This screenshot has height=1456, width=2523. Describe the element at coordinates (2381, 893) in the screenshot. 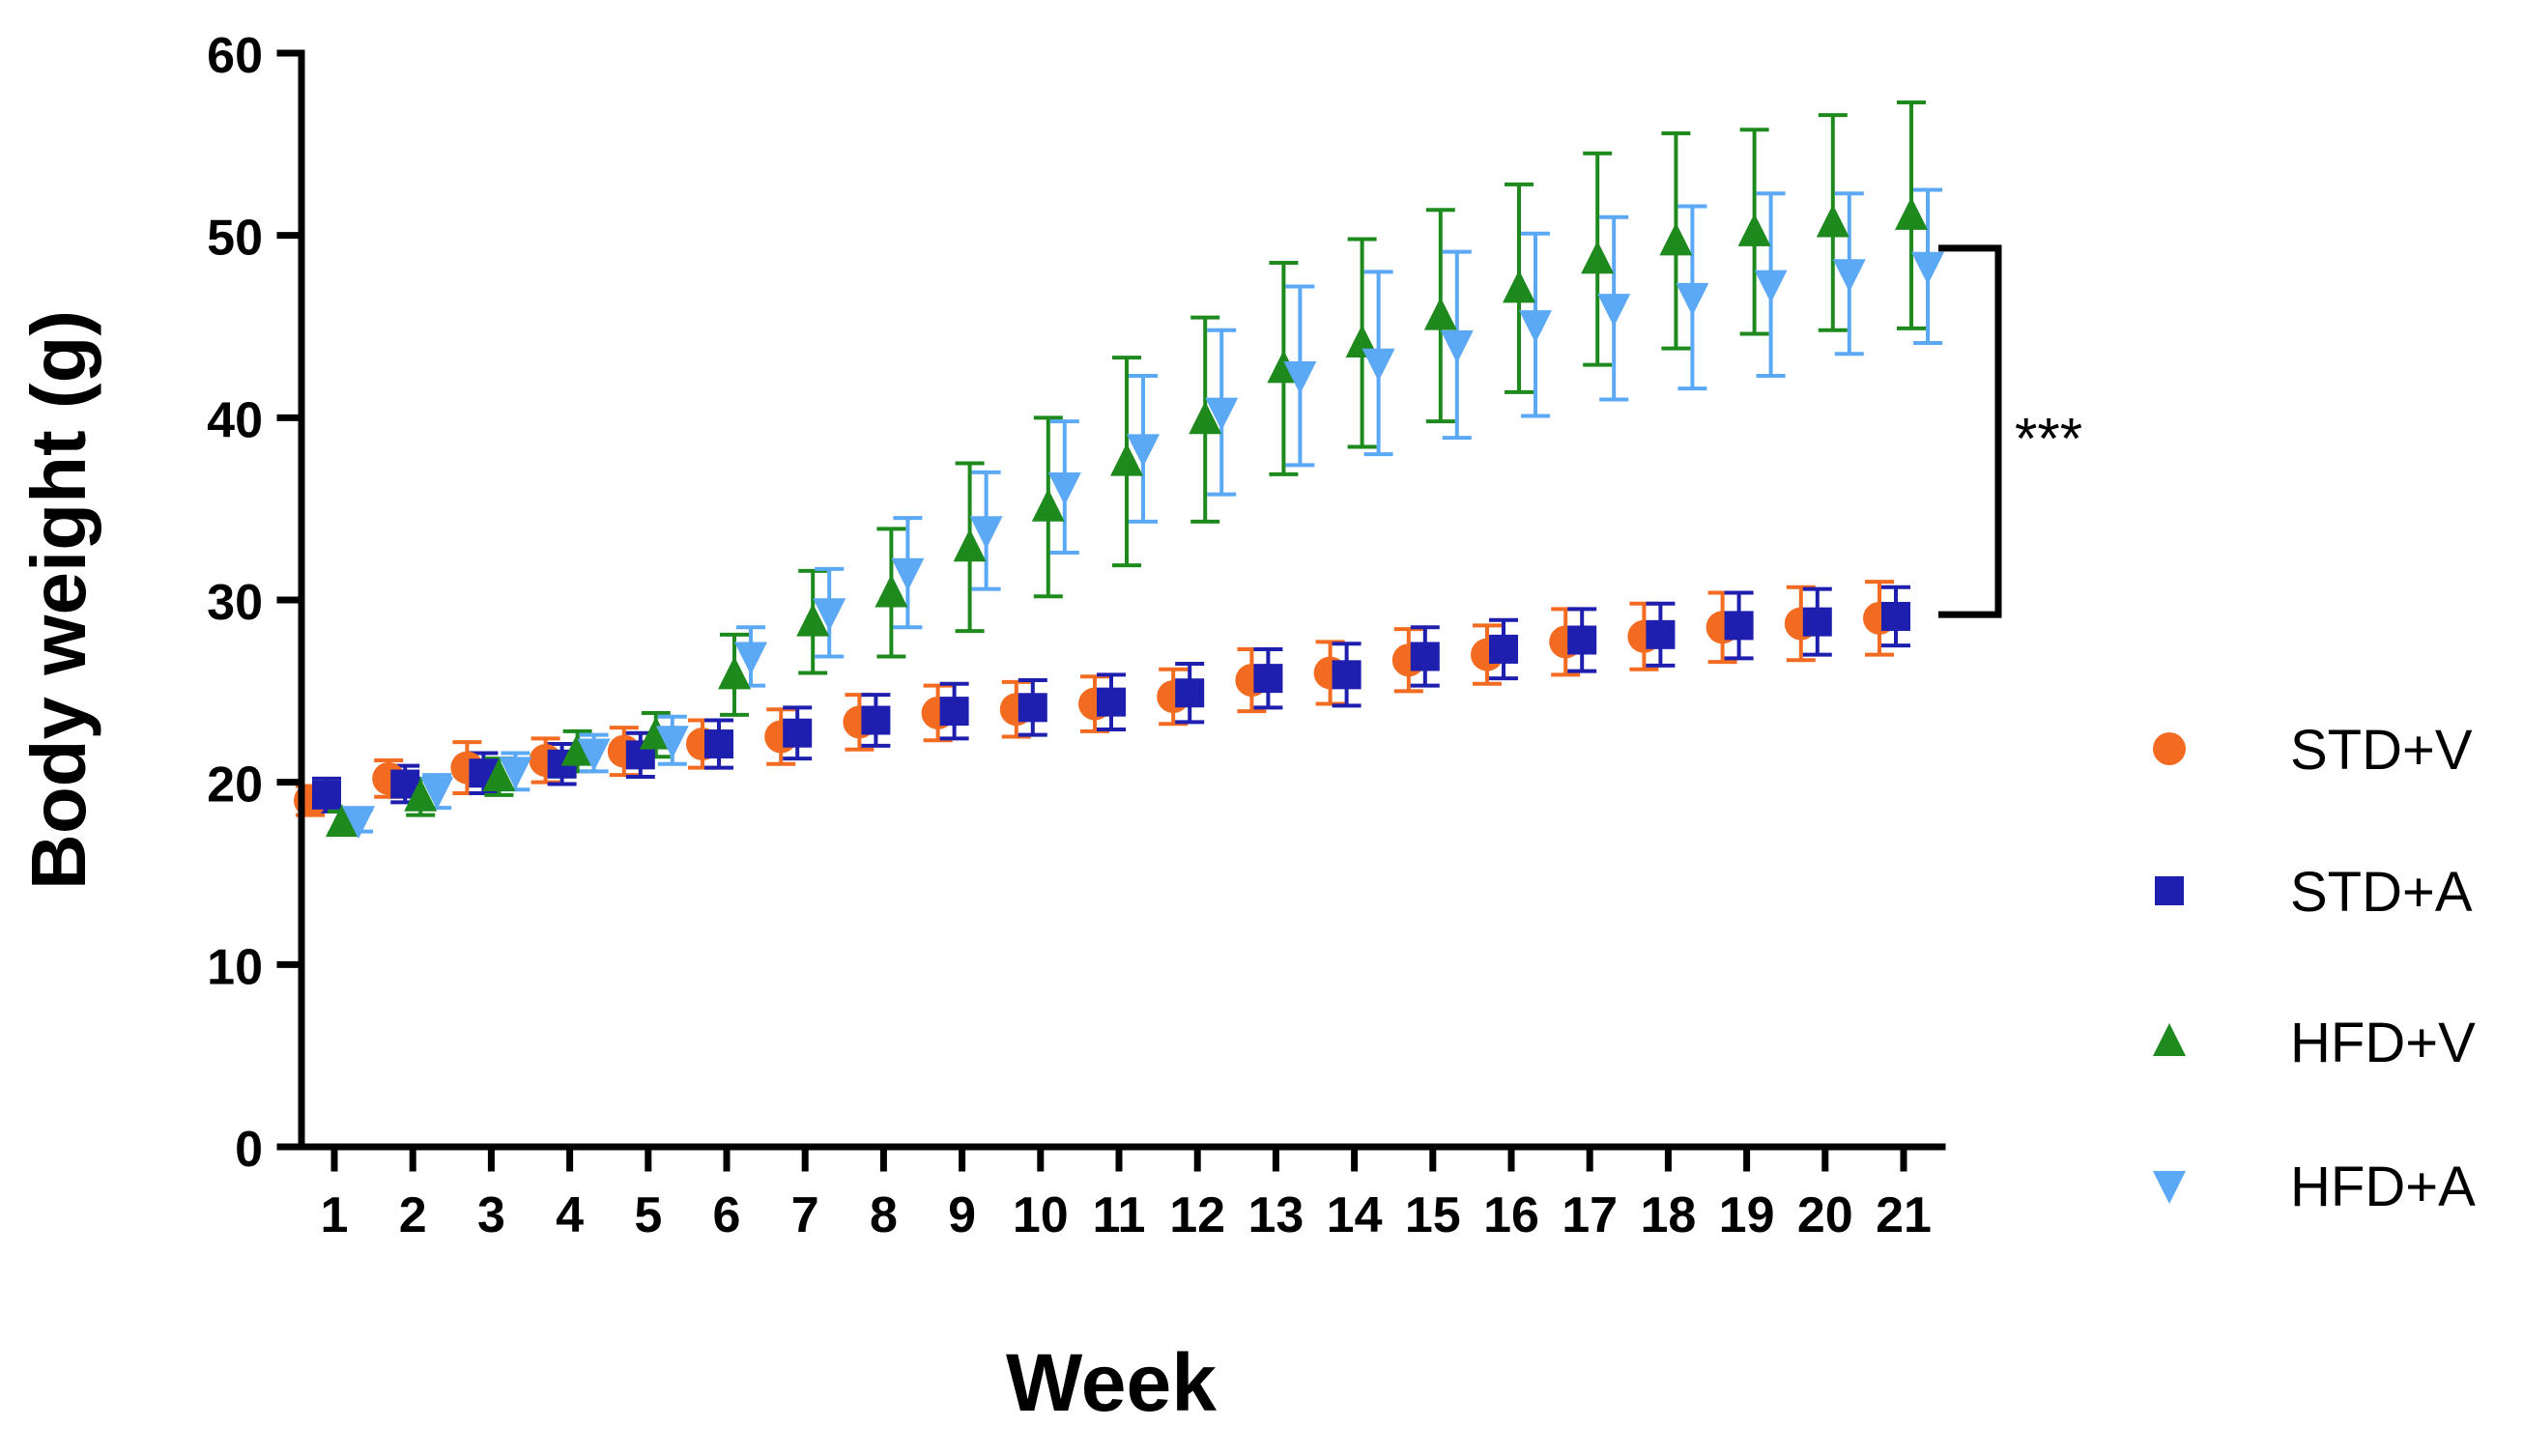

I see `legend-label-std-a: STD+A` at that location.